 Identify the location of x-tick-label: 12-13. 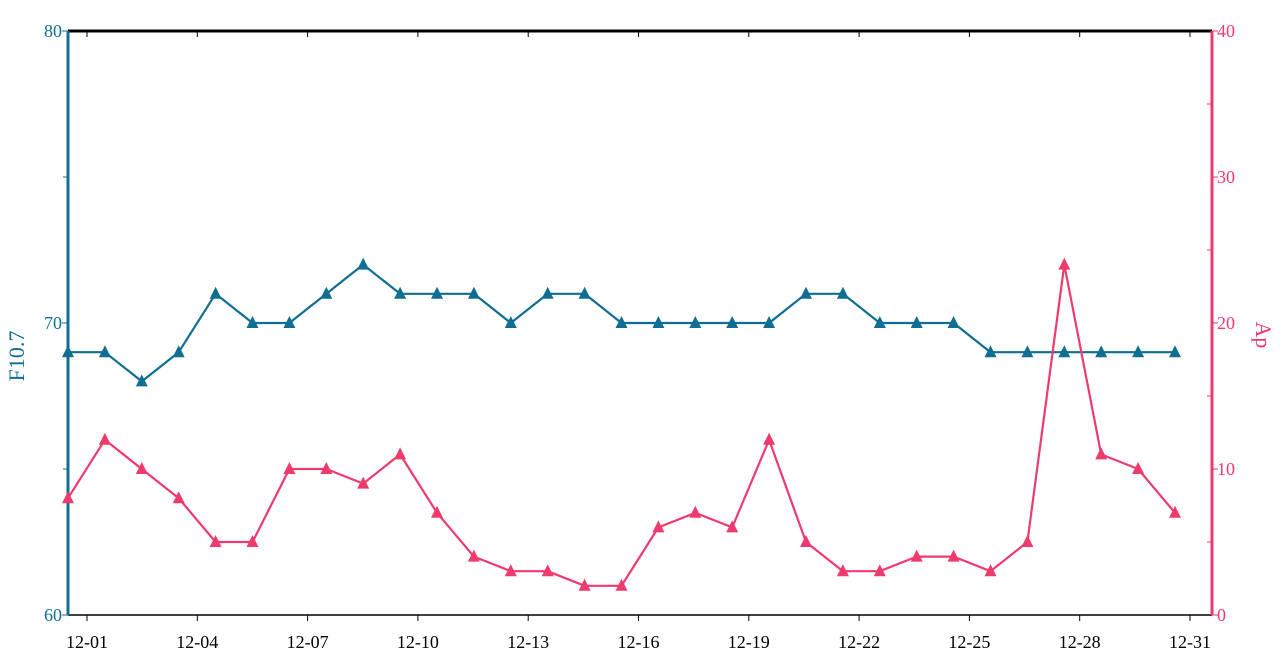
(528, 642).